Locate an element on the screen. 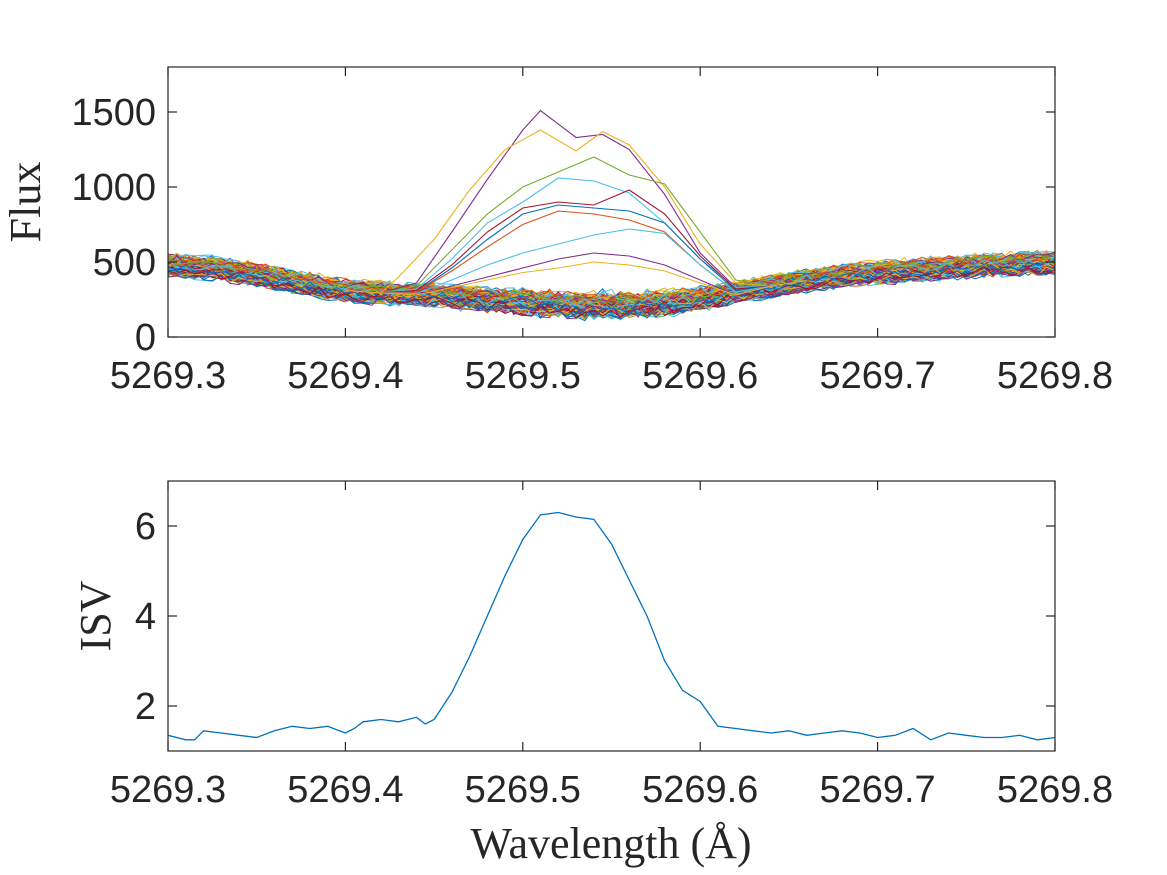 The width and height of the screenshot is (1167, 875). x-axis-title: Wavelength (Å) is located at coordinates (610, 843).